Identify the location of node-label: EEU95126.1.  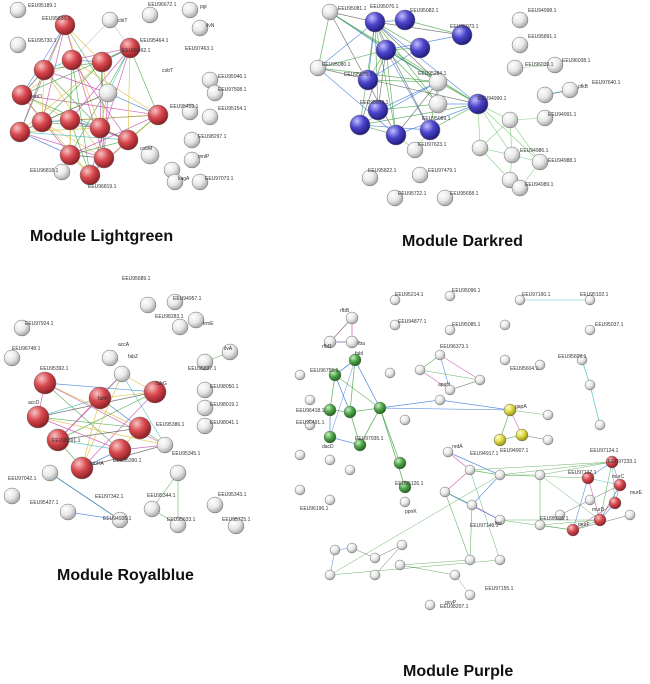
(409, 484).